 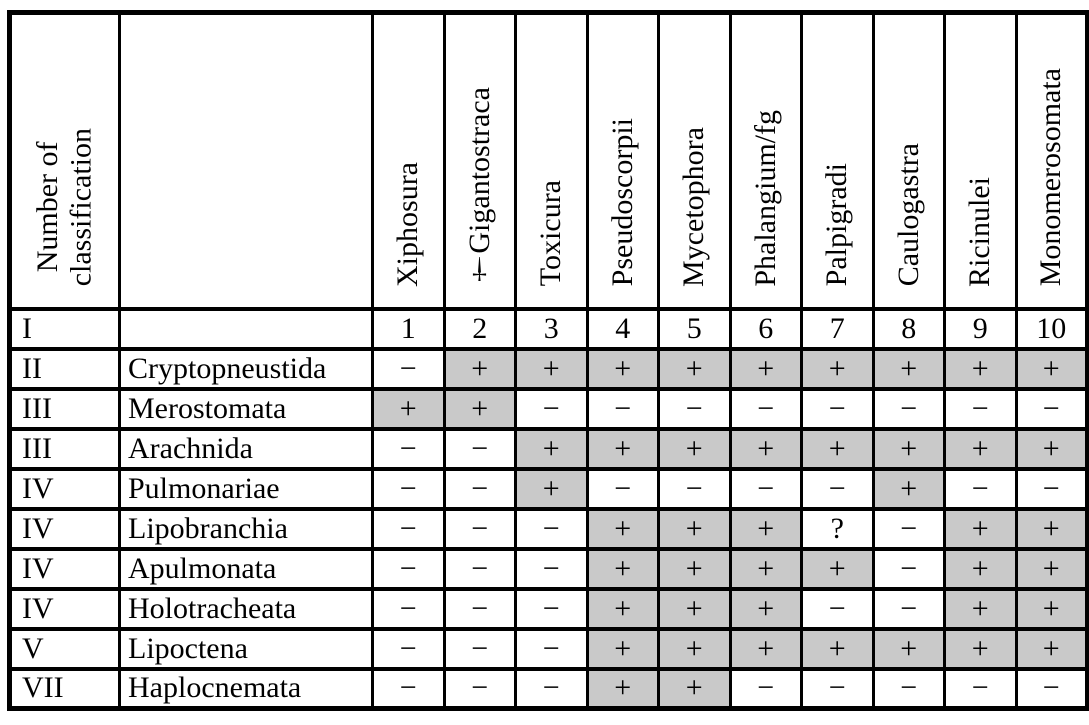 I want to click on matrix-cell: 9, so click(x=980, y=328).